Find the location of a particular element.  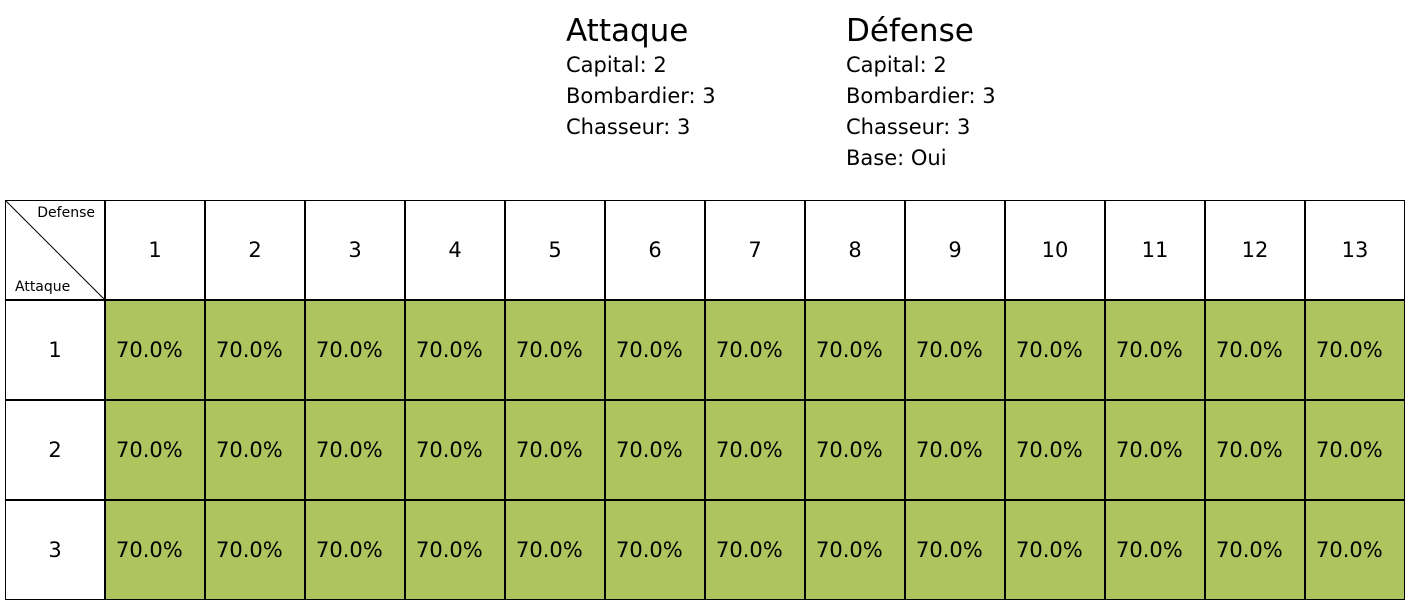

attack-stat-fighter: Chasseur: 3 is located at coordinates (628, 127).